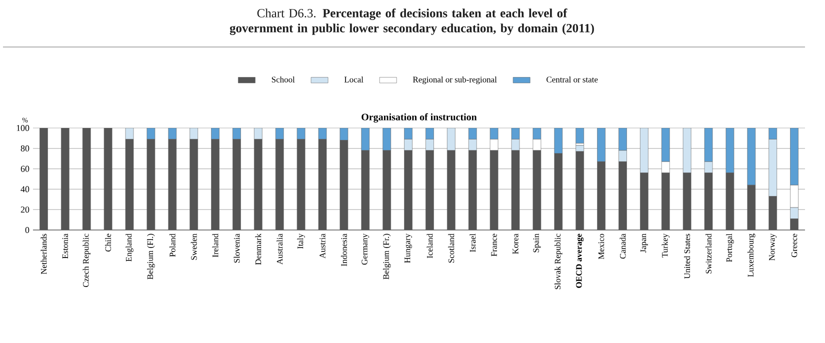 This screenshot has width=825, height=343. What do you see at coordinates (601, 247) in the screenshot?
I see `x-tick-label: Mexico` at bounding box center [601, 247].